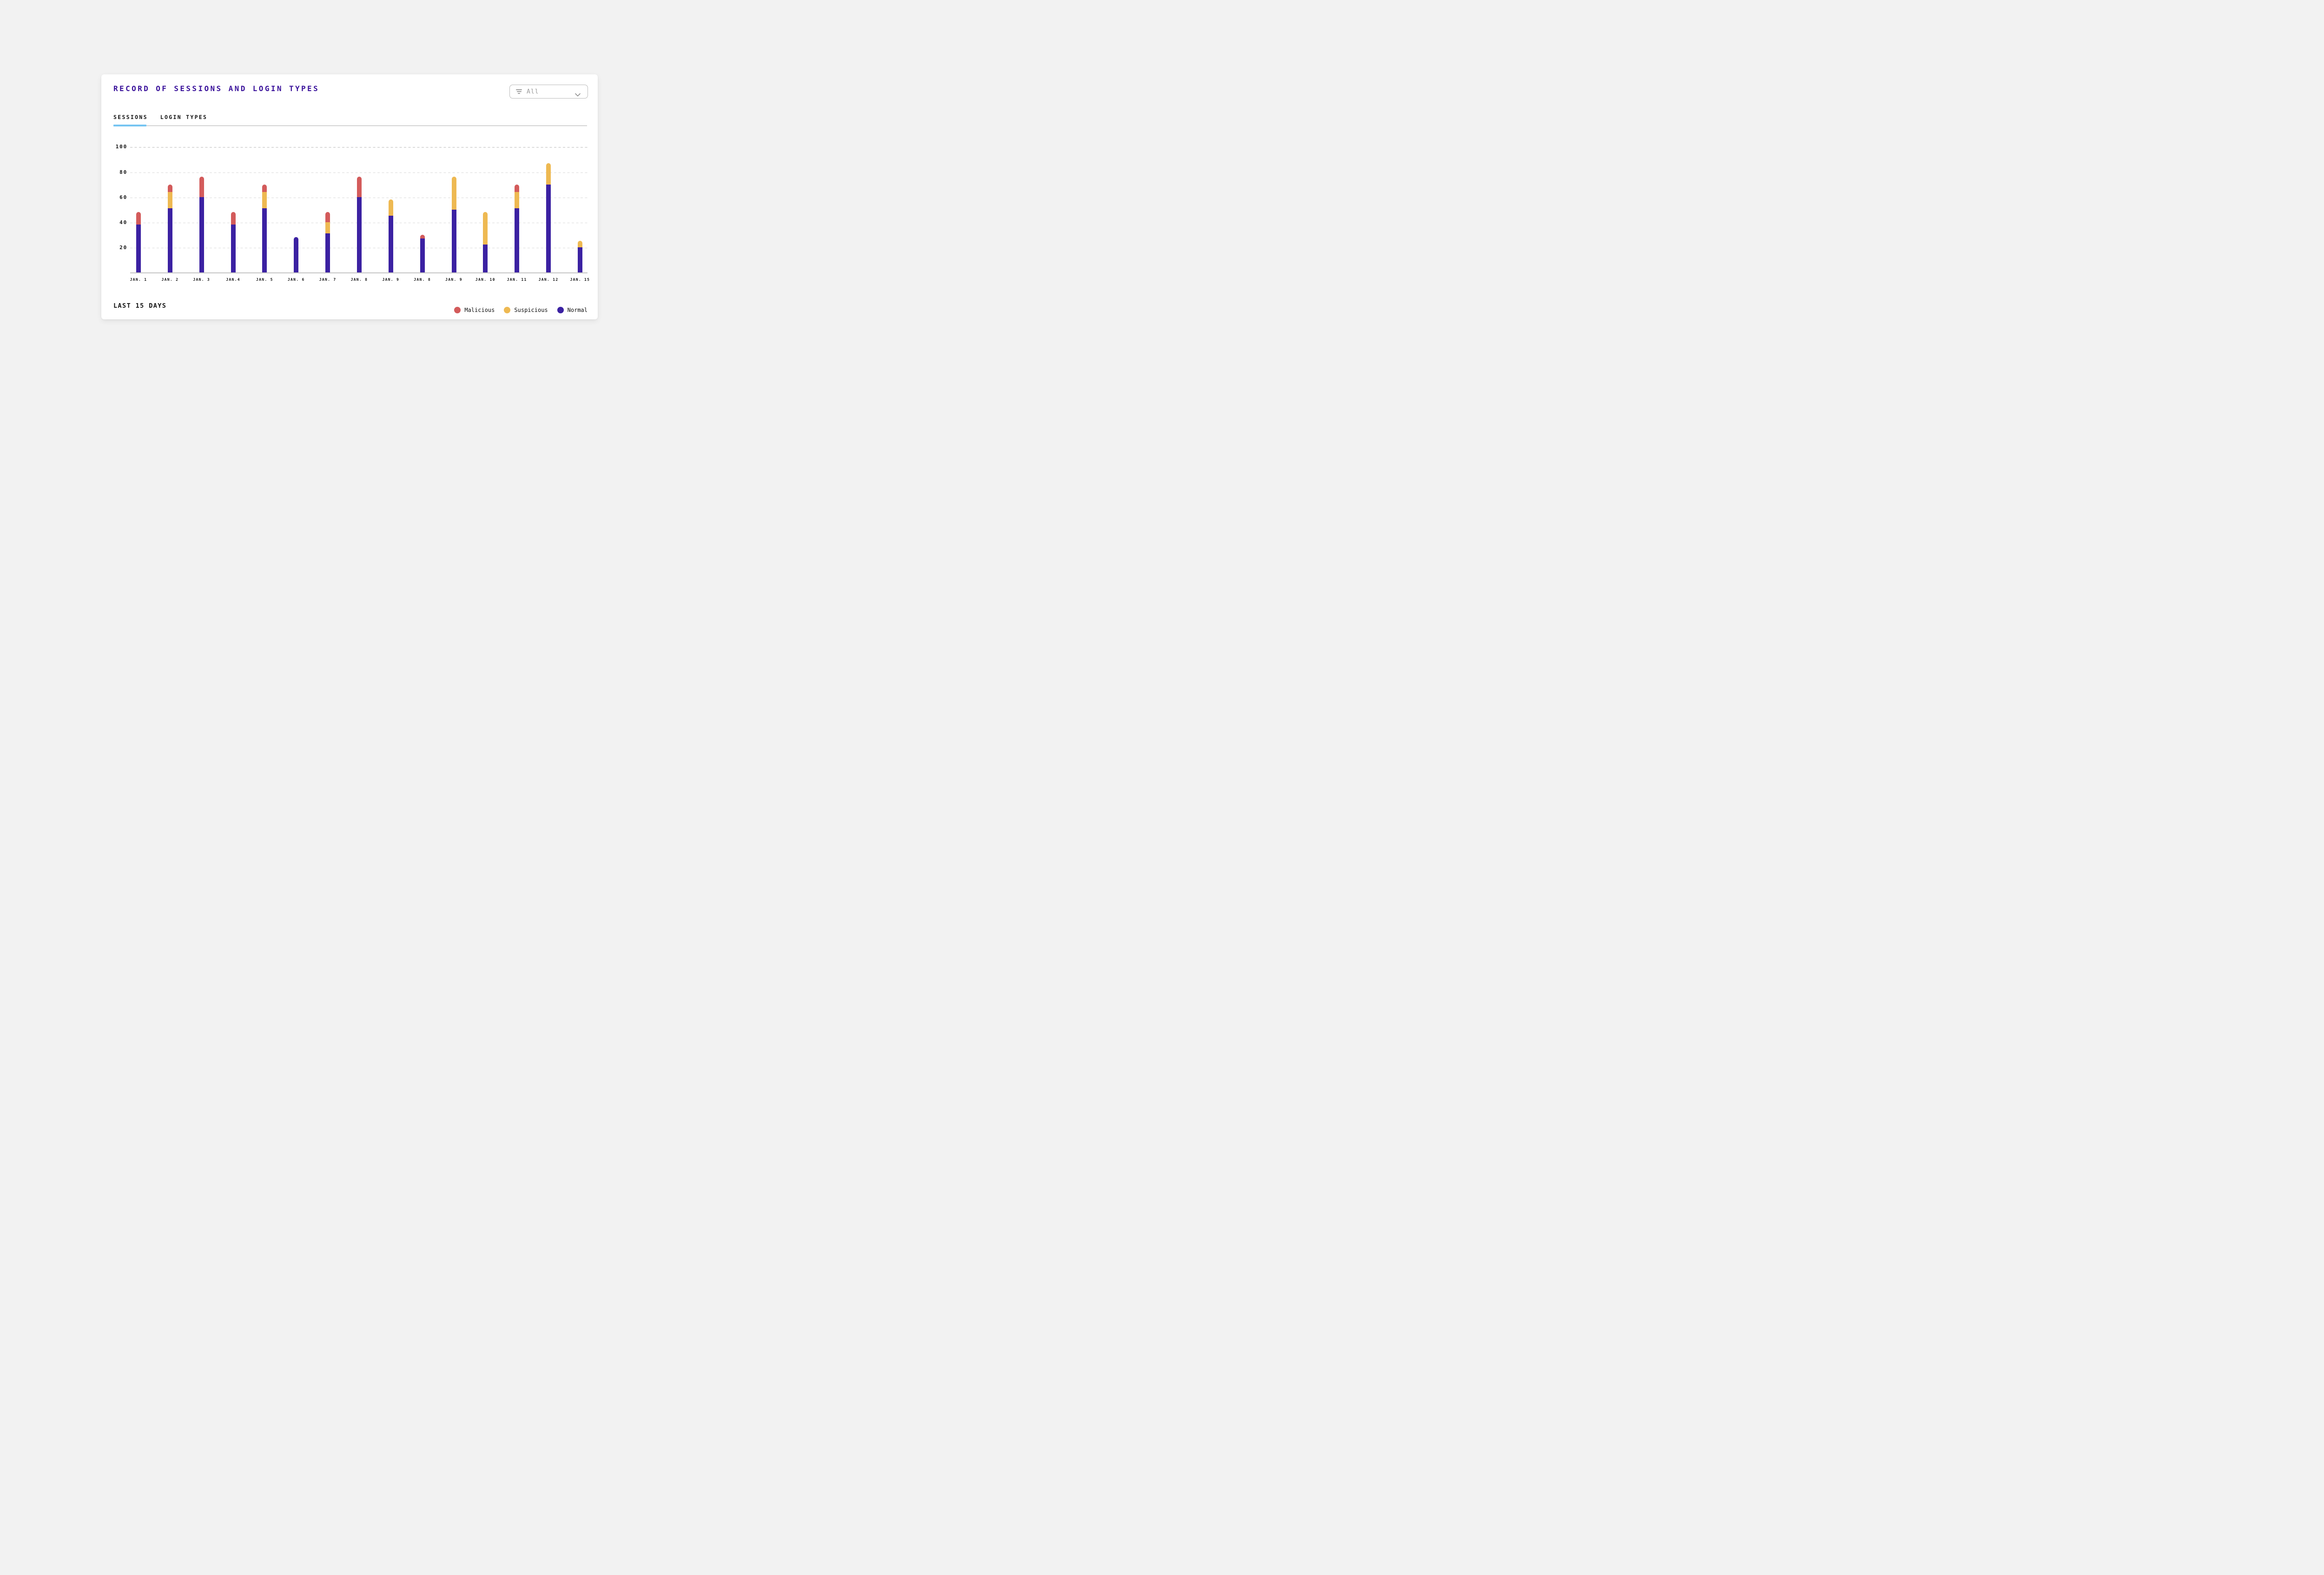 The image size is (2324, 1575). What do you see at coordinates (531, 310) in the screenshot?
I see `legend-label: Suspicious` at bounding box center [531, 310].